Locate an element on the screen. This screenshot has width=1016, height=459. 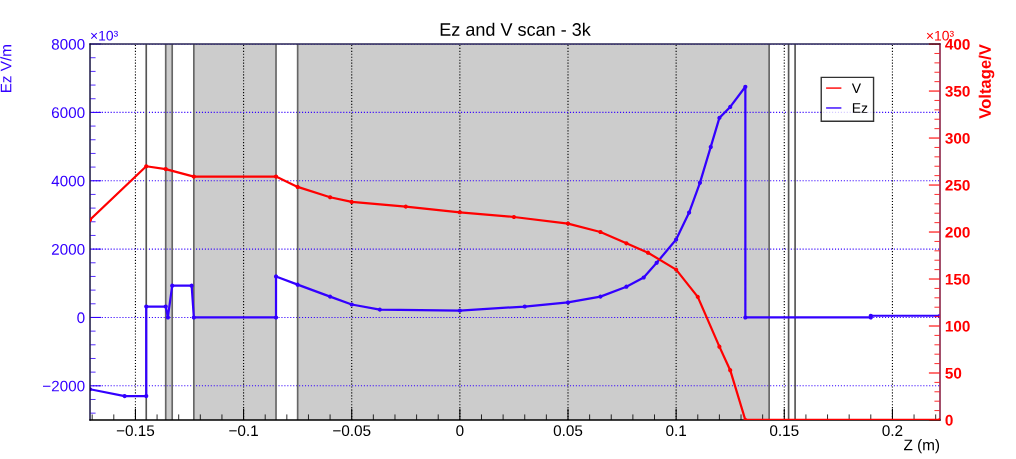
y-tick-label: 4000 is located at coordinates (68, 181).